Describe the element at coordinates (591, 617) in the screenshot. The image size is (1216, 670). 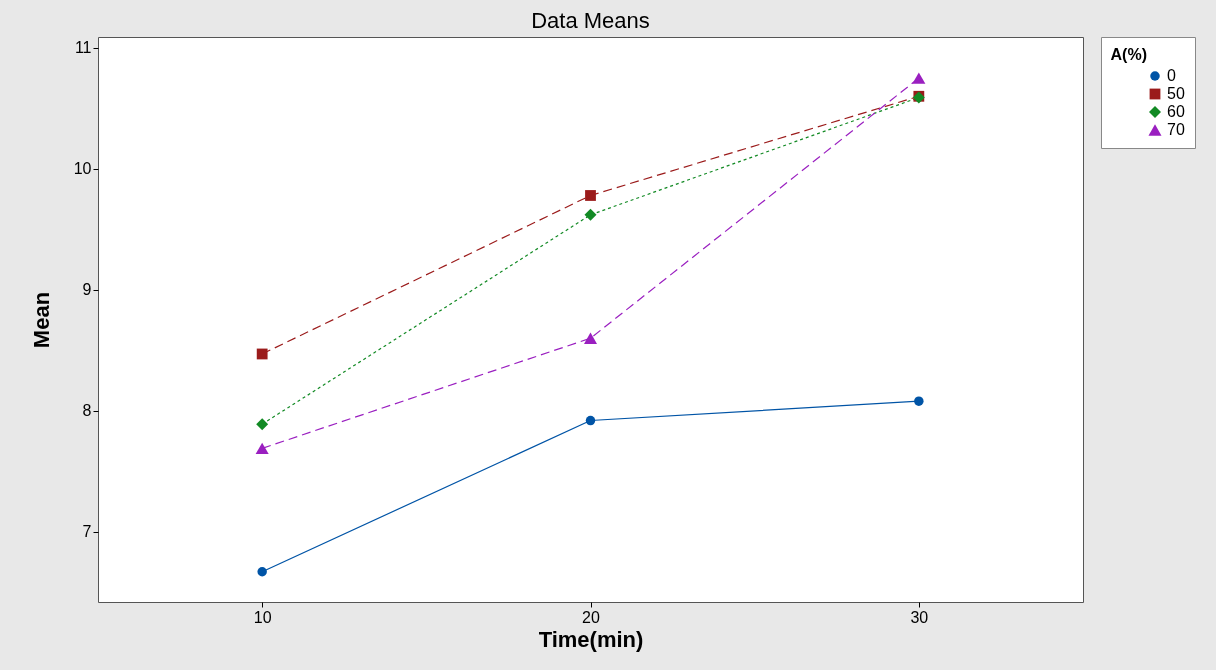
I see `x-tick-label: 20` at that location.